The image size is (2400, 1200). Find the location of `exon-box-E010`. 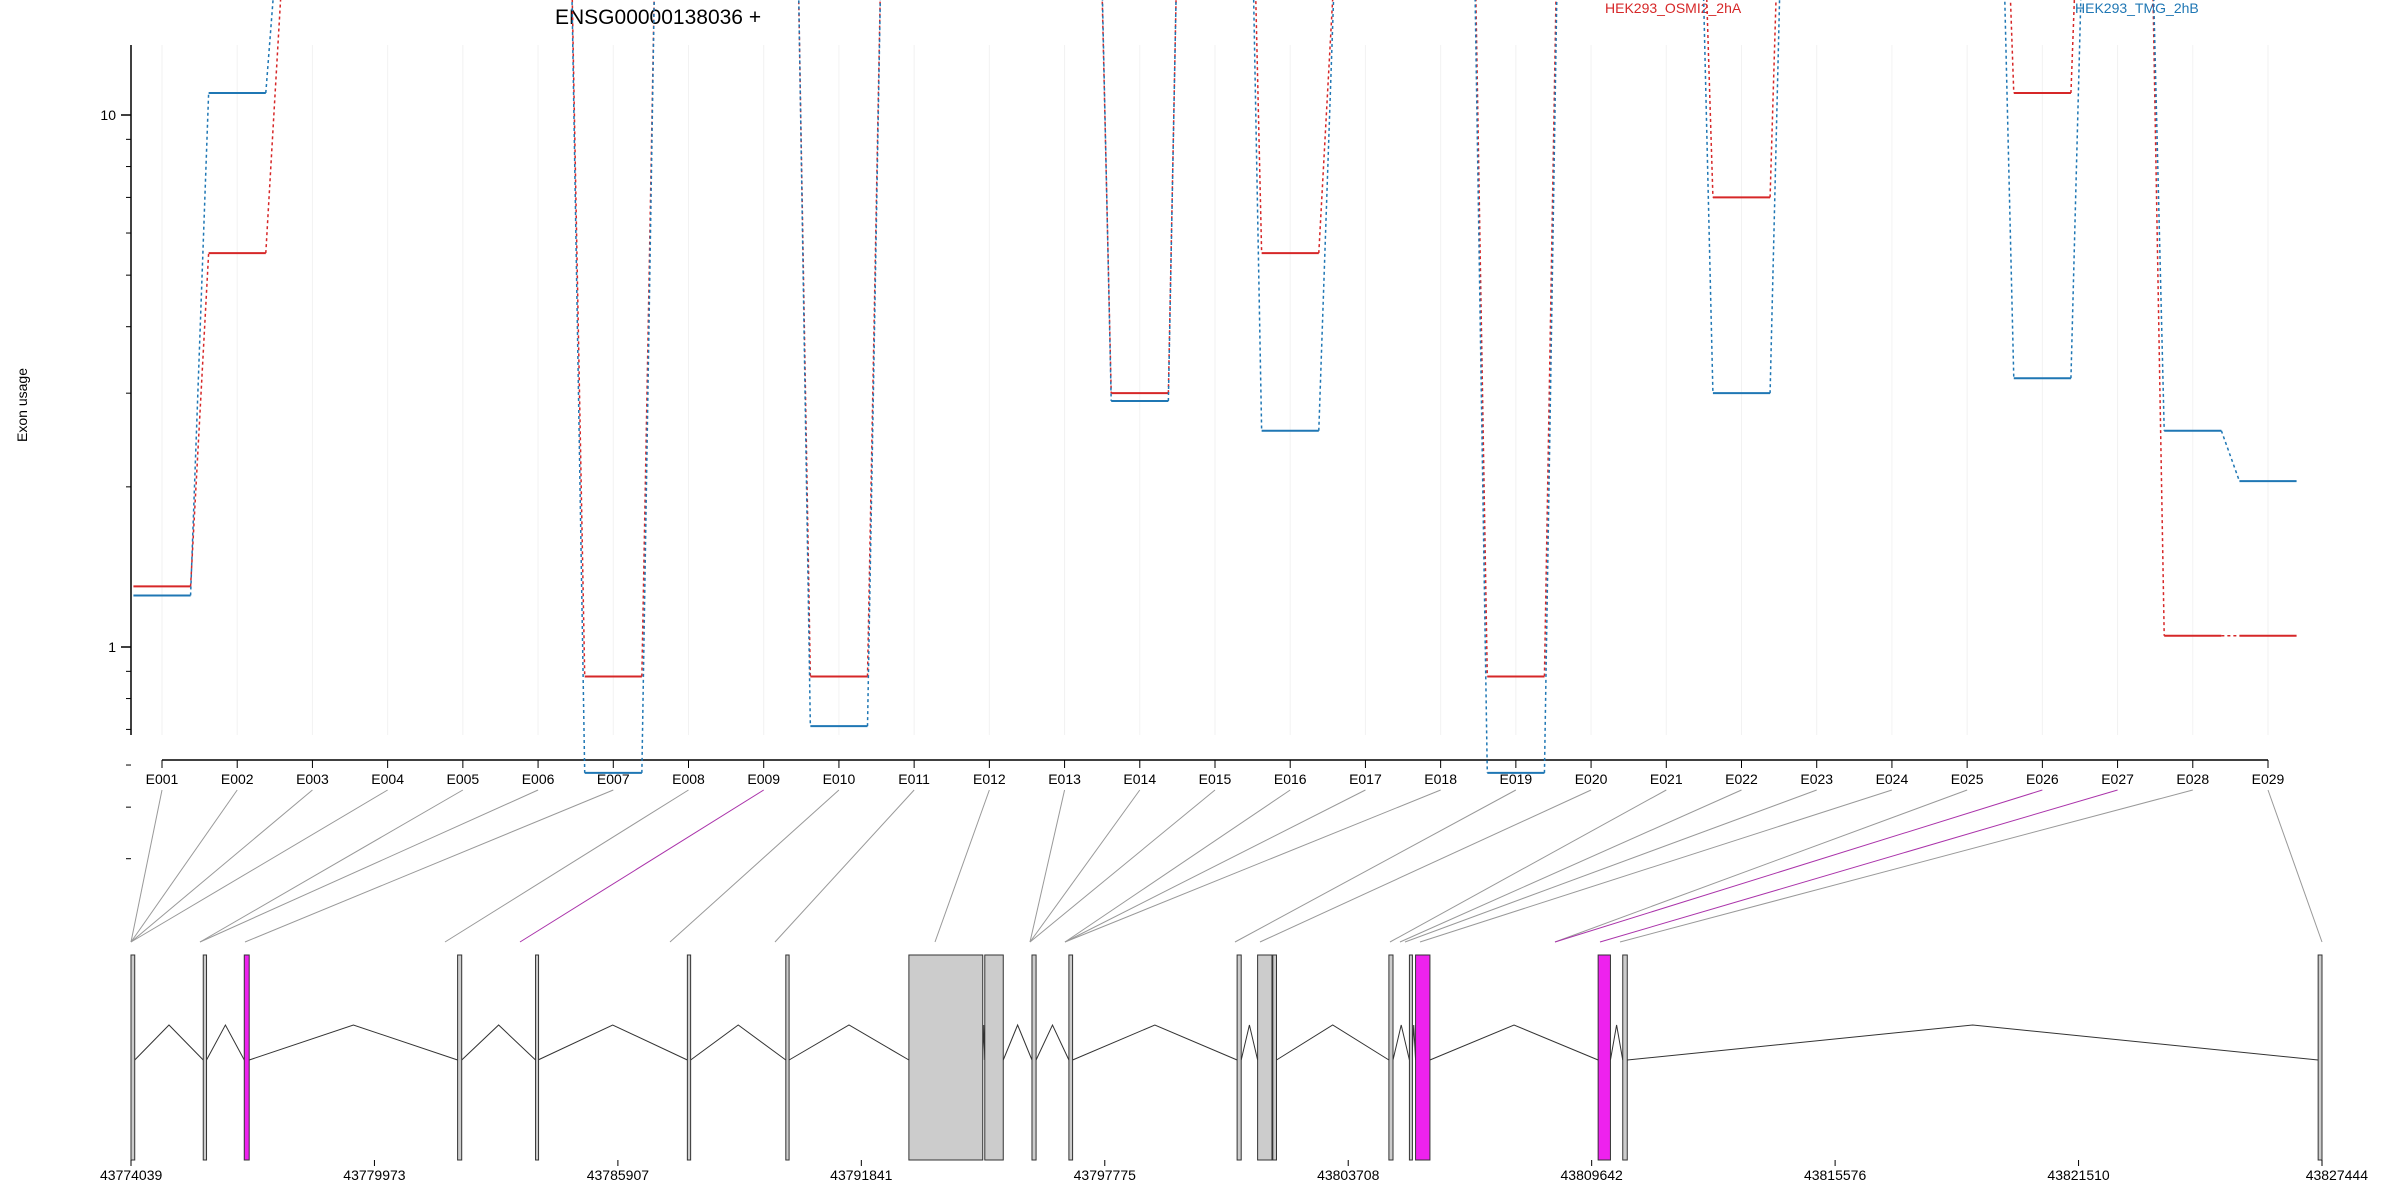

exon-box-E010 is located at coordinates (1034, 1057).